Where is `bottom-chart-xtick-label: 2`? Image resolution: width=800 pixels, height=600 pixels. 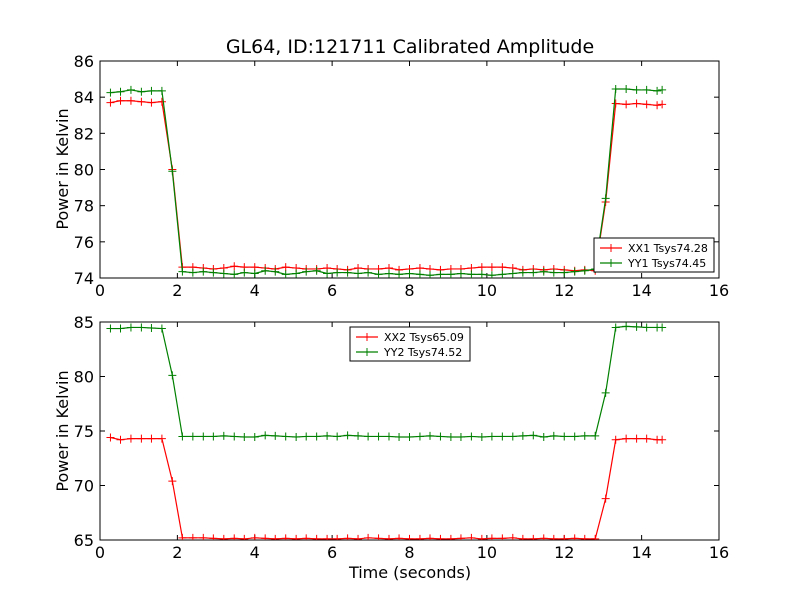
bottom-chart-xtick-label: 2 is located at coordinates (177, 552).